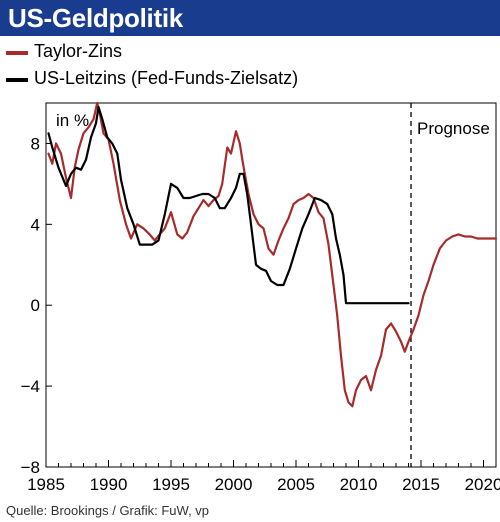 The width and height of the screenshot is (500, 522). What do you see at coordinates (171, 484) in the screenshot?
I see `x-tick-label: 1995` at bounding box center [171, 484].